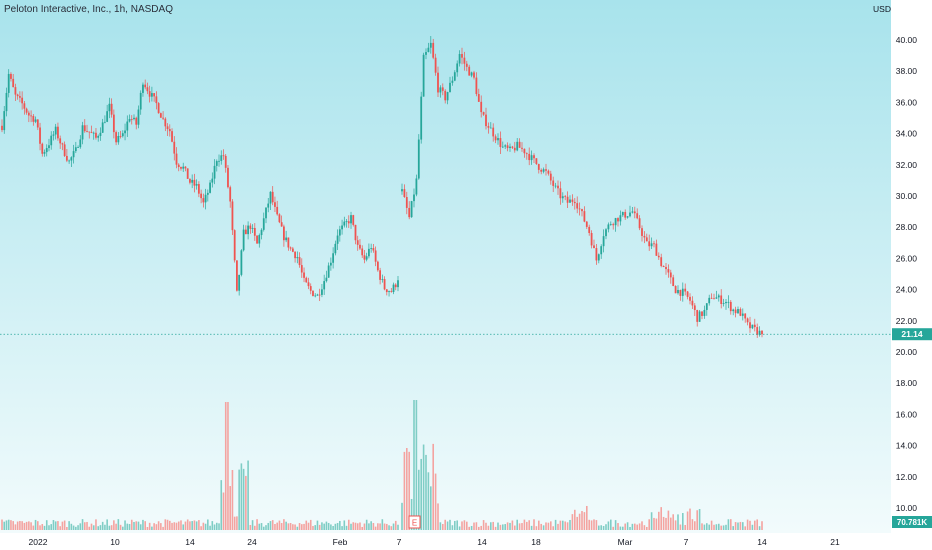  What do you see at coordinates (414, 522) in the screenshot?
I see `earnings-marker: E` at bounding box center [414, 522].